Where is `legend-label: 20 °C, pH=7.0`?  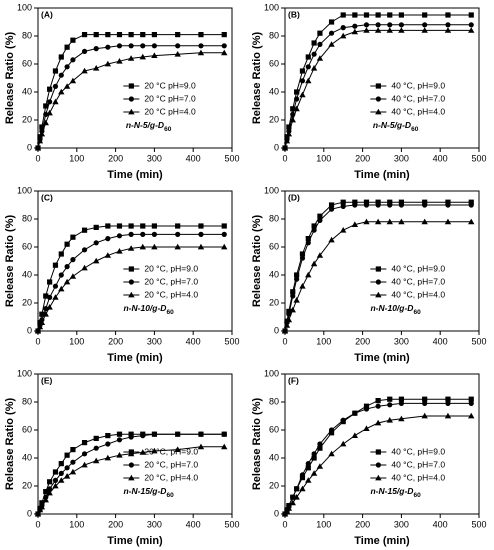
legend-label: 20 °C, pH=7.0 is located at coordinates (171, 281).